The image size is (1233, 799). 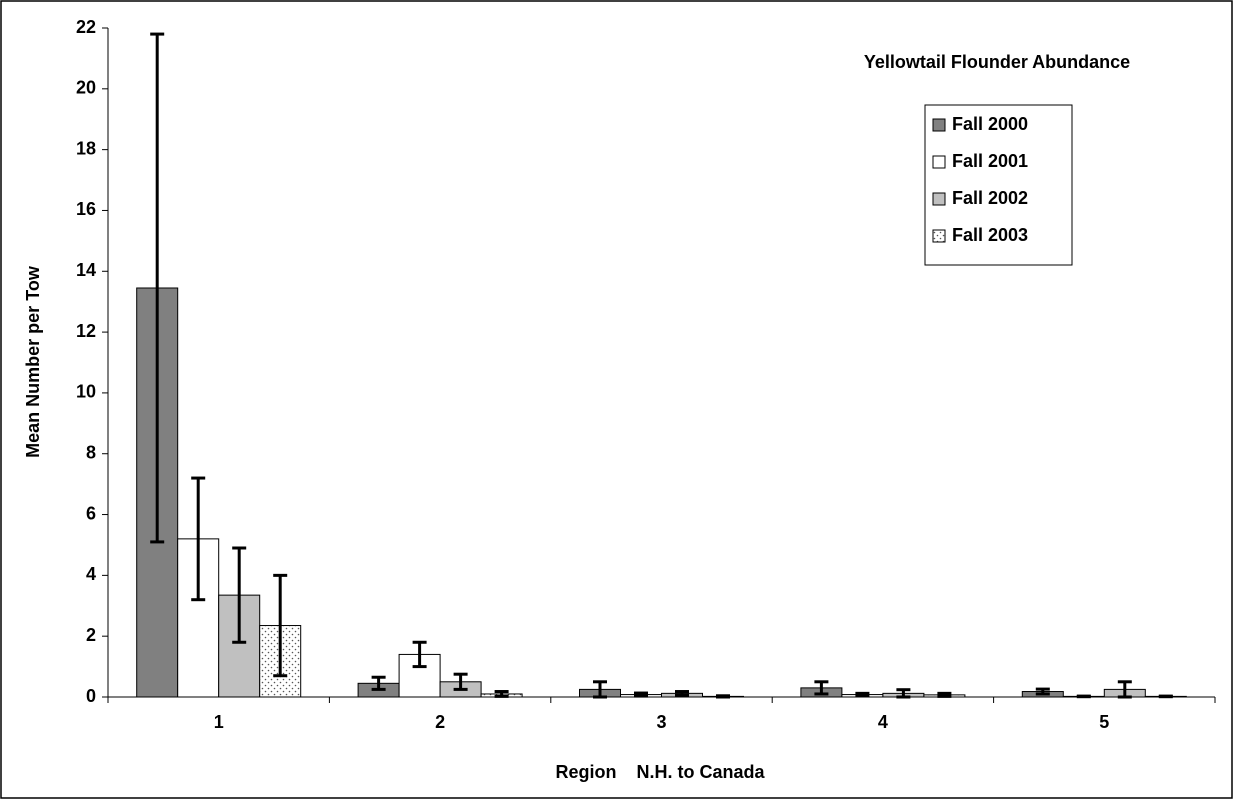 I want to click on y-axis-label: Mean Number per Tow, so click(x=33, y=361).